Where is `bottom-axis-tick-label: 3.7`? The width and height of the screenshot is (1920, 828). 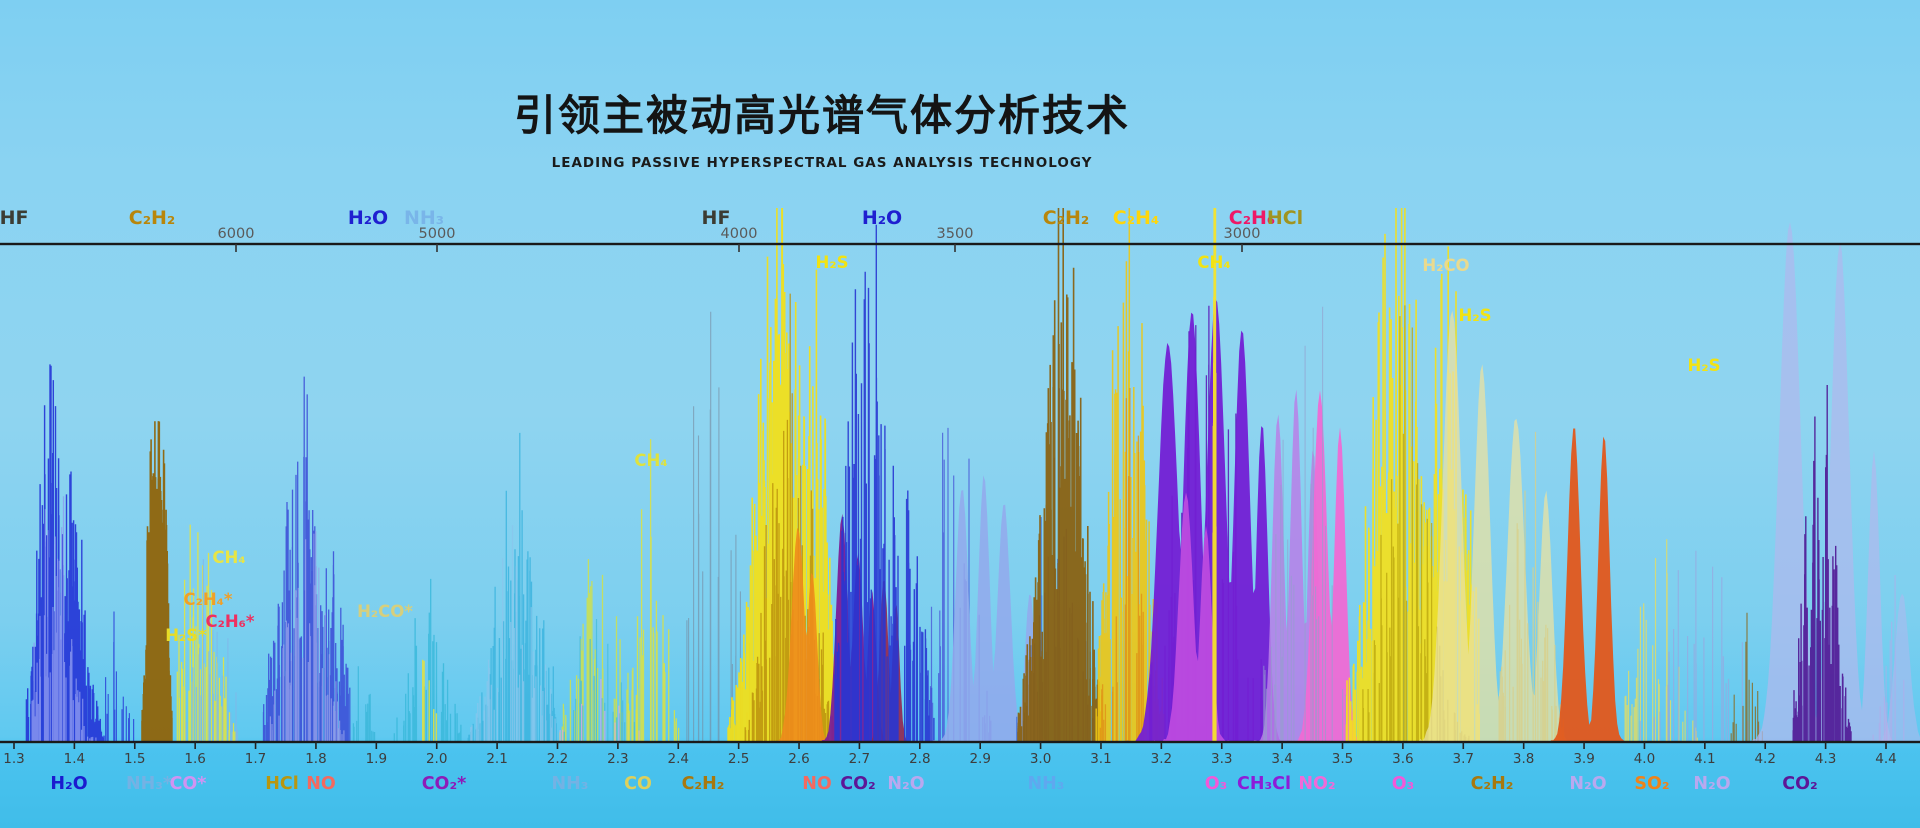 bottom-axis-tick-label: 3.7 is located at coordinates (1463, 759).